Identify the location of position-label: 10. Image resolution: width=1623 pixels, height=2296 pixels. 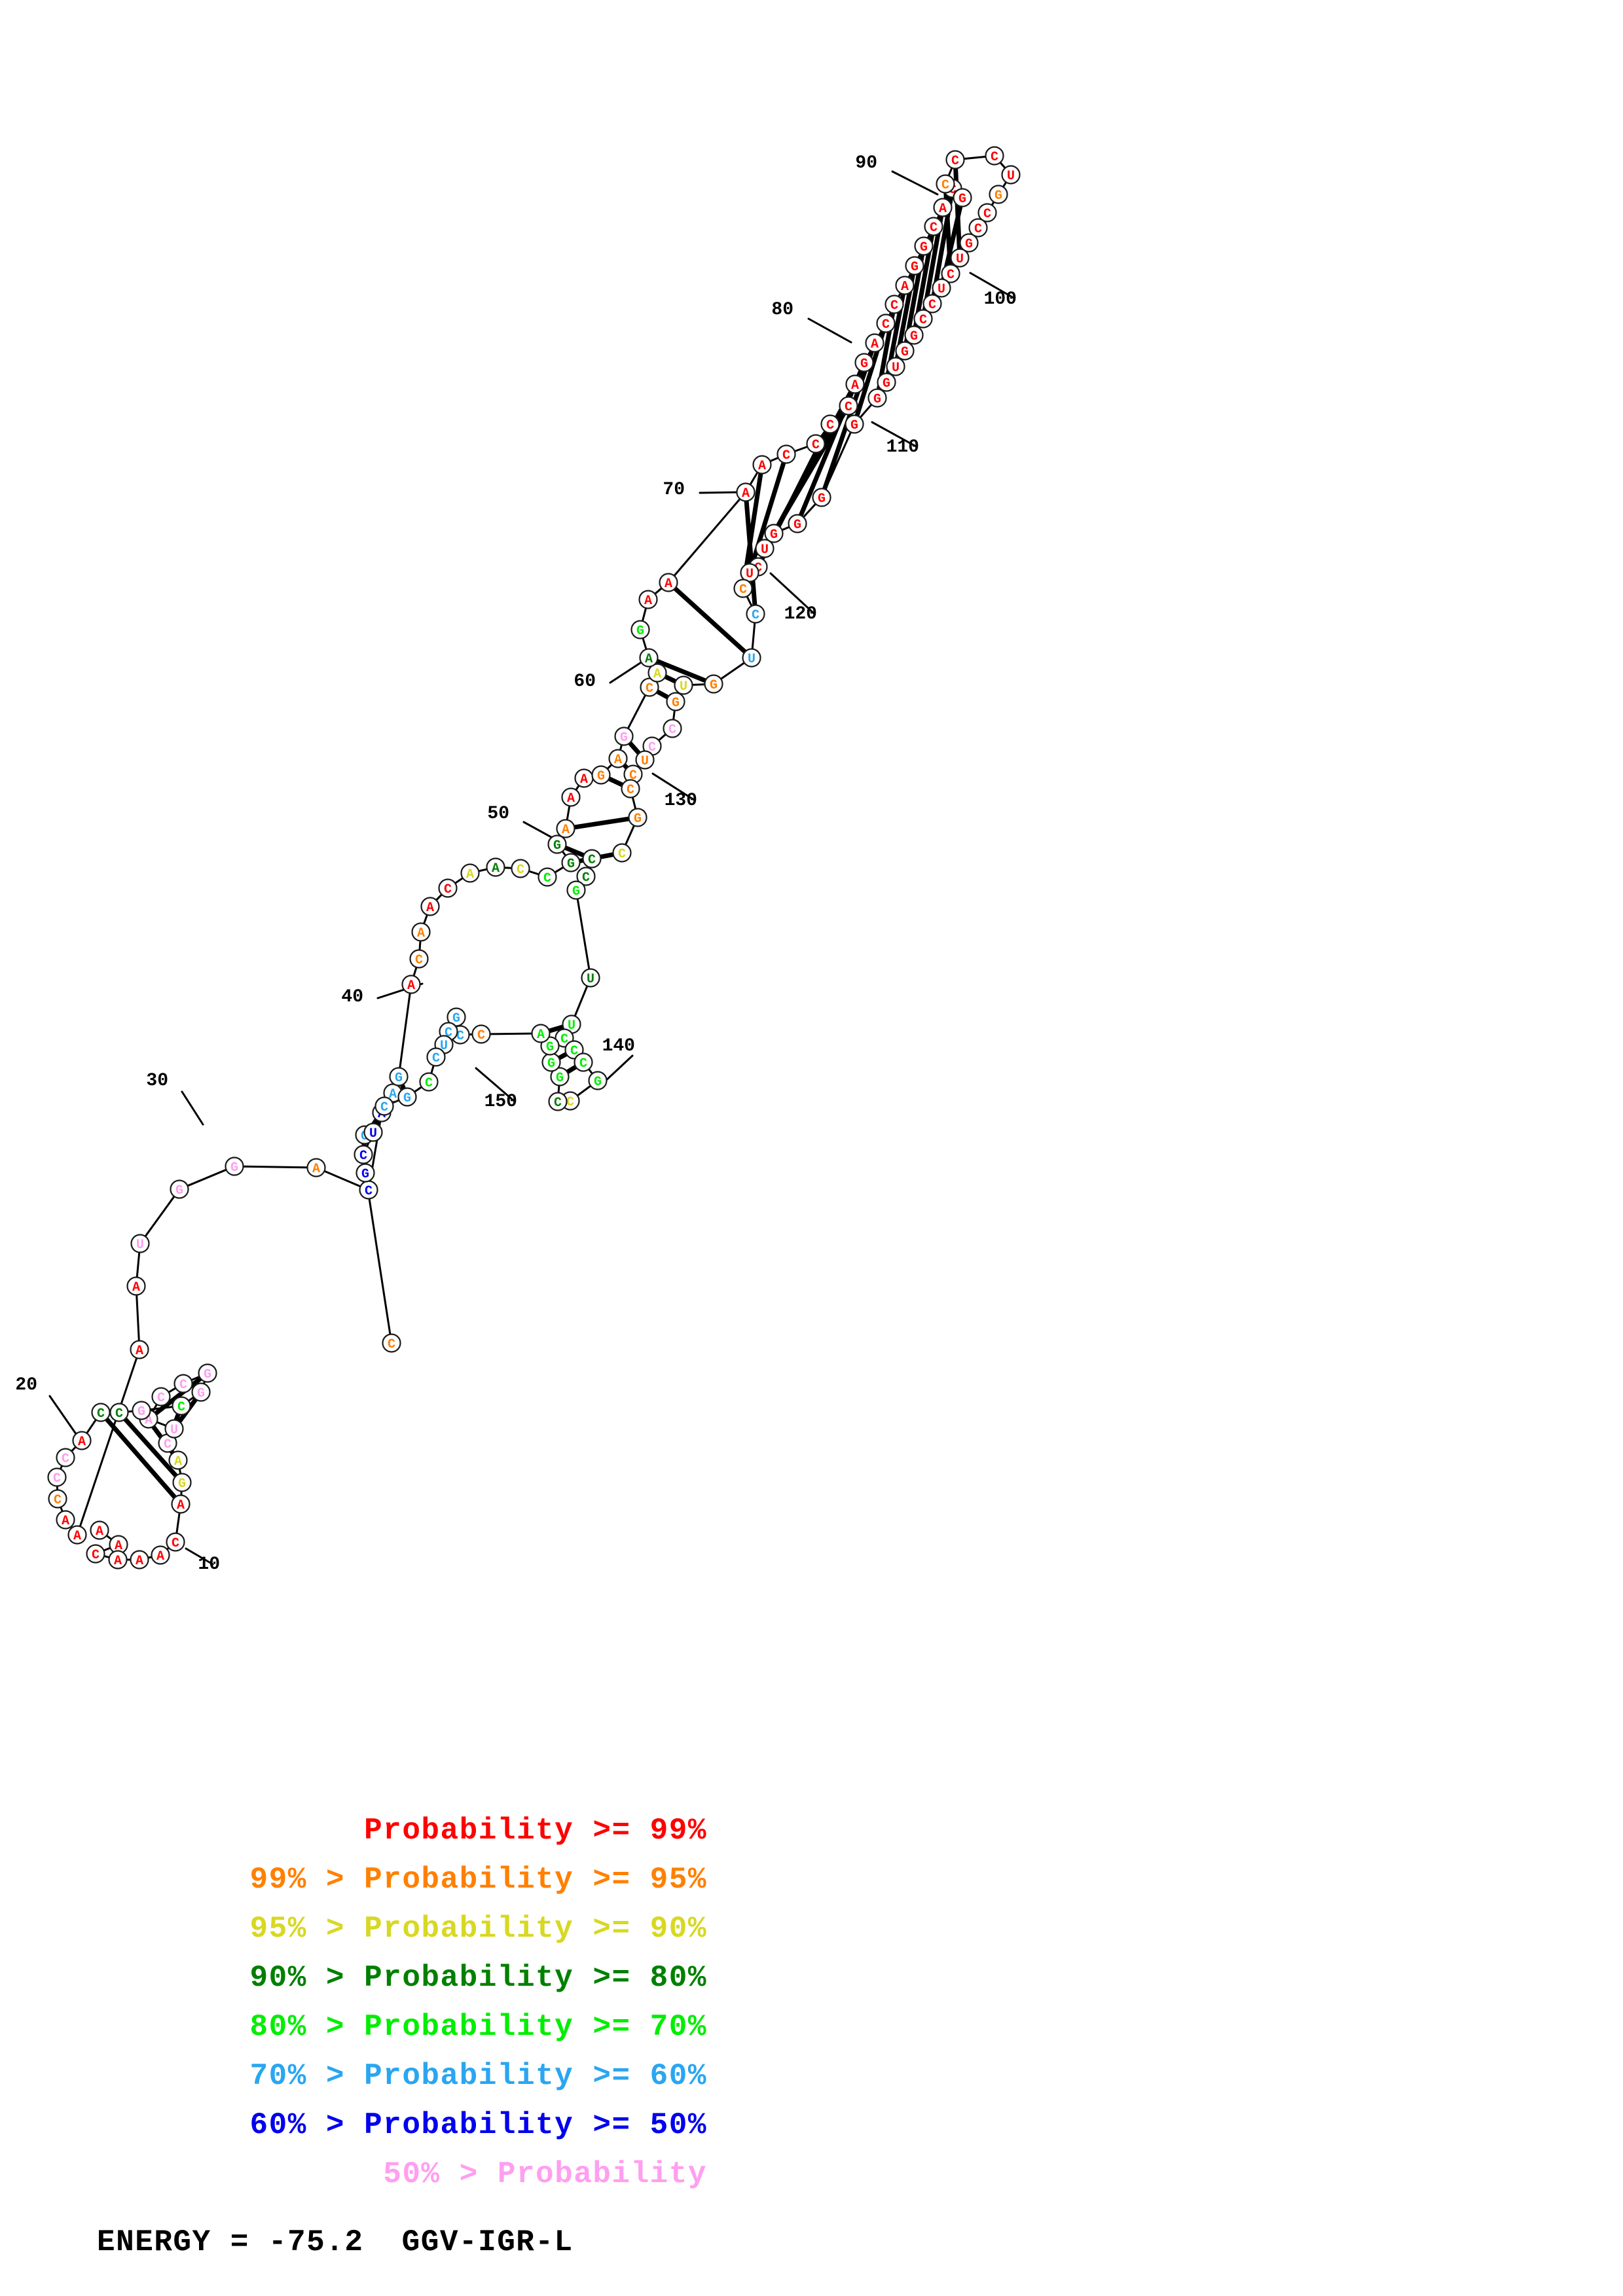
(209, 1564).